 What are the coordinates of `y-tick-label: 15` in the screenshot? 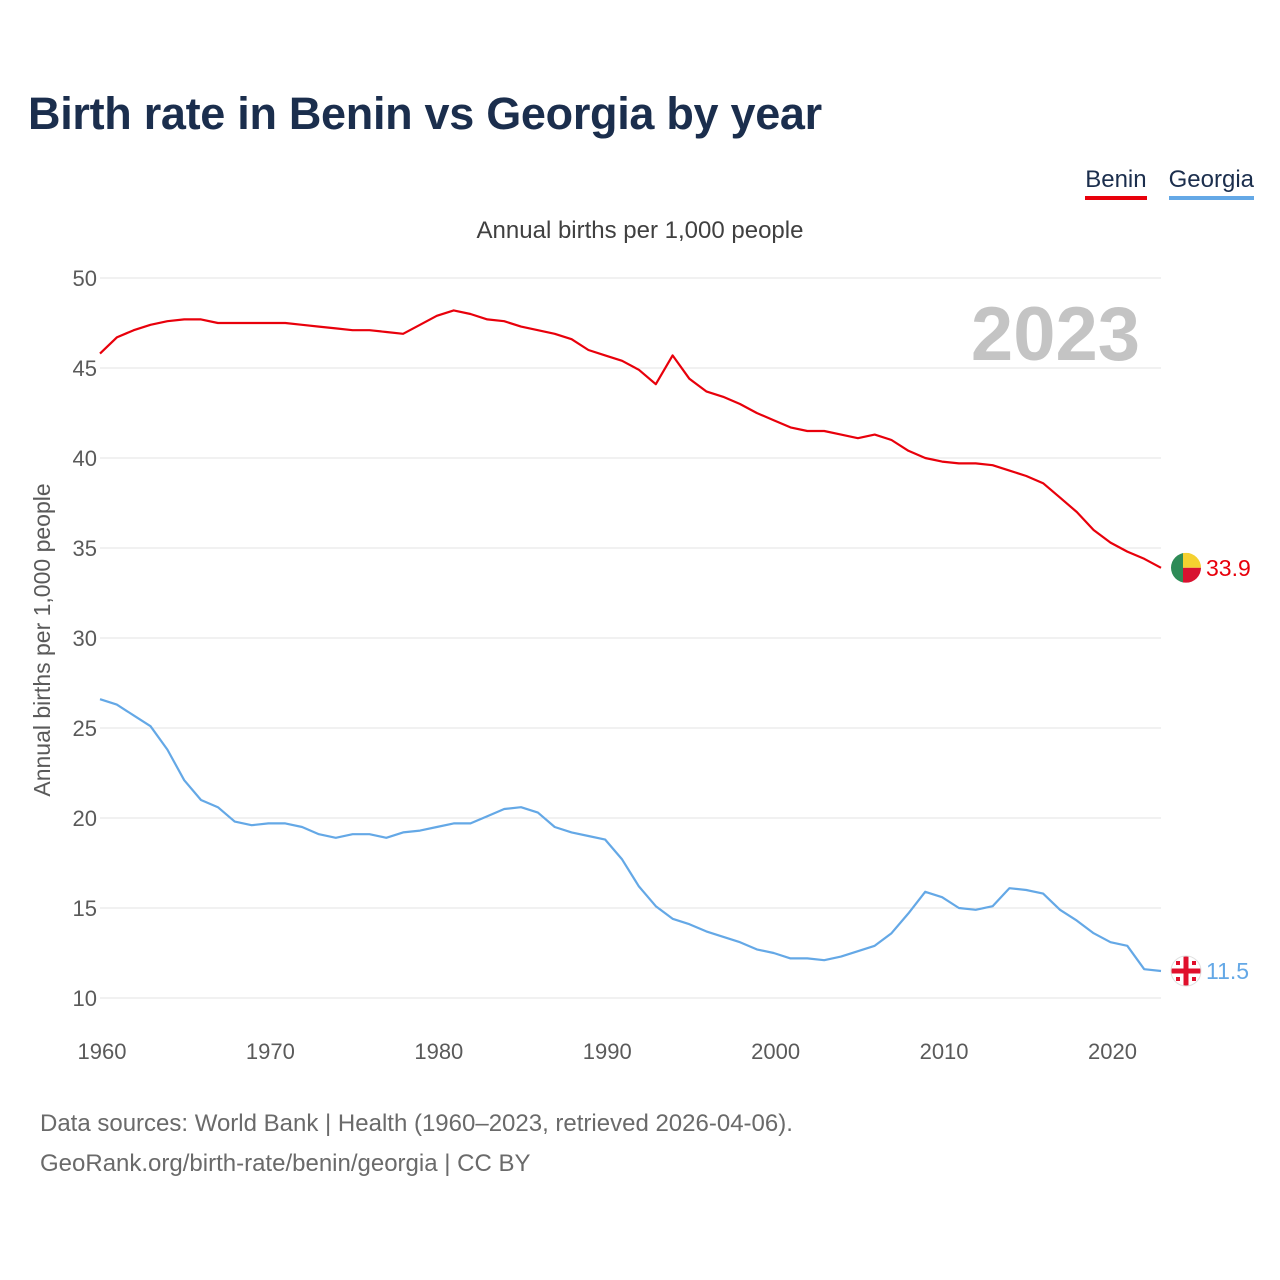 It's located at (85, 908).